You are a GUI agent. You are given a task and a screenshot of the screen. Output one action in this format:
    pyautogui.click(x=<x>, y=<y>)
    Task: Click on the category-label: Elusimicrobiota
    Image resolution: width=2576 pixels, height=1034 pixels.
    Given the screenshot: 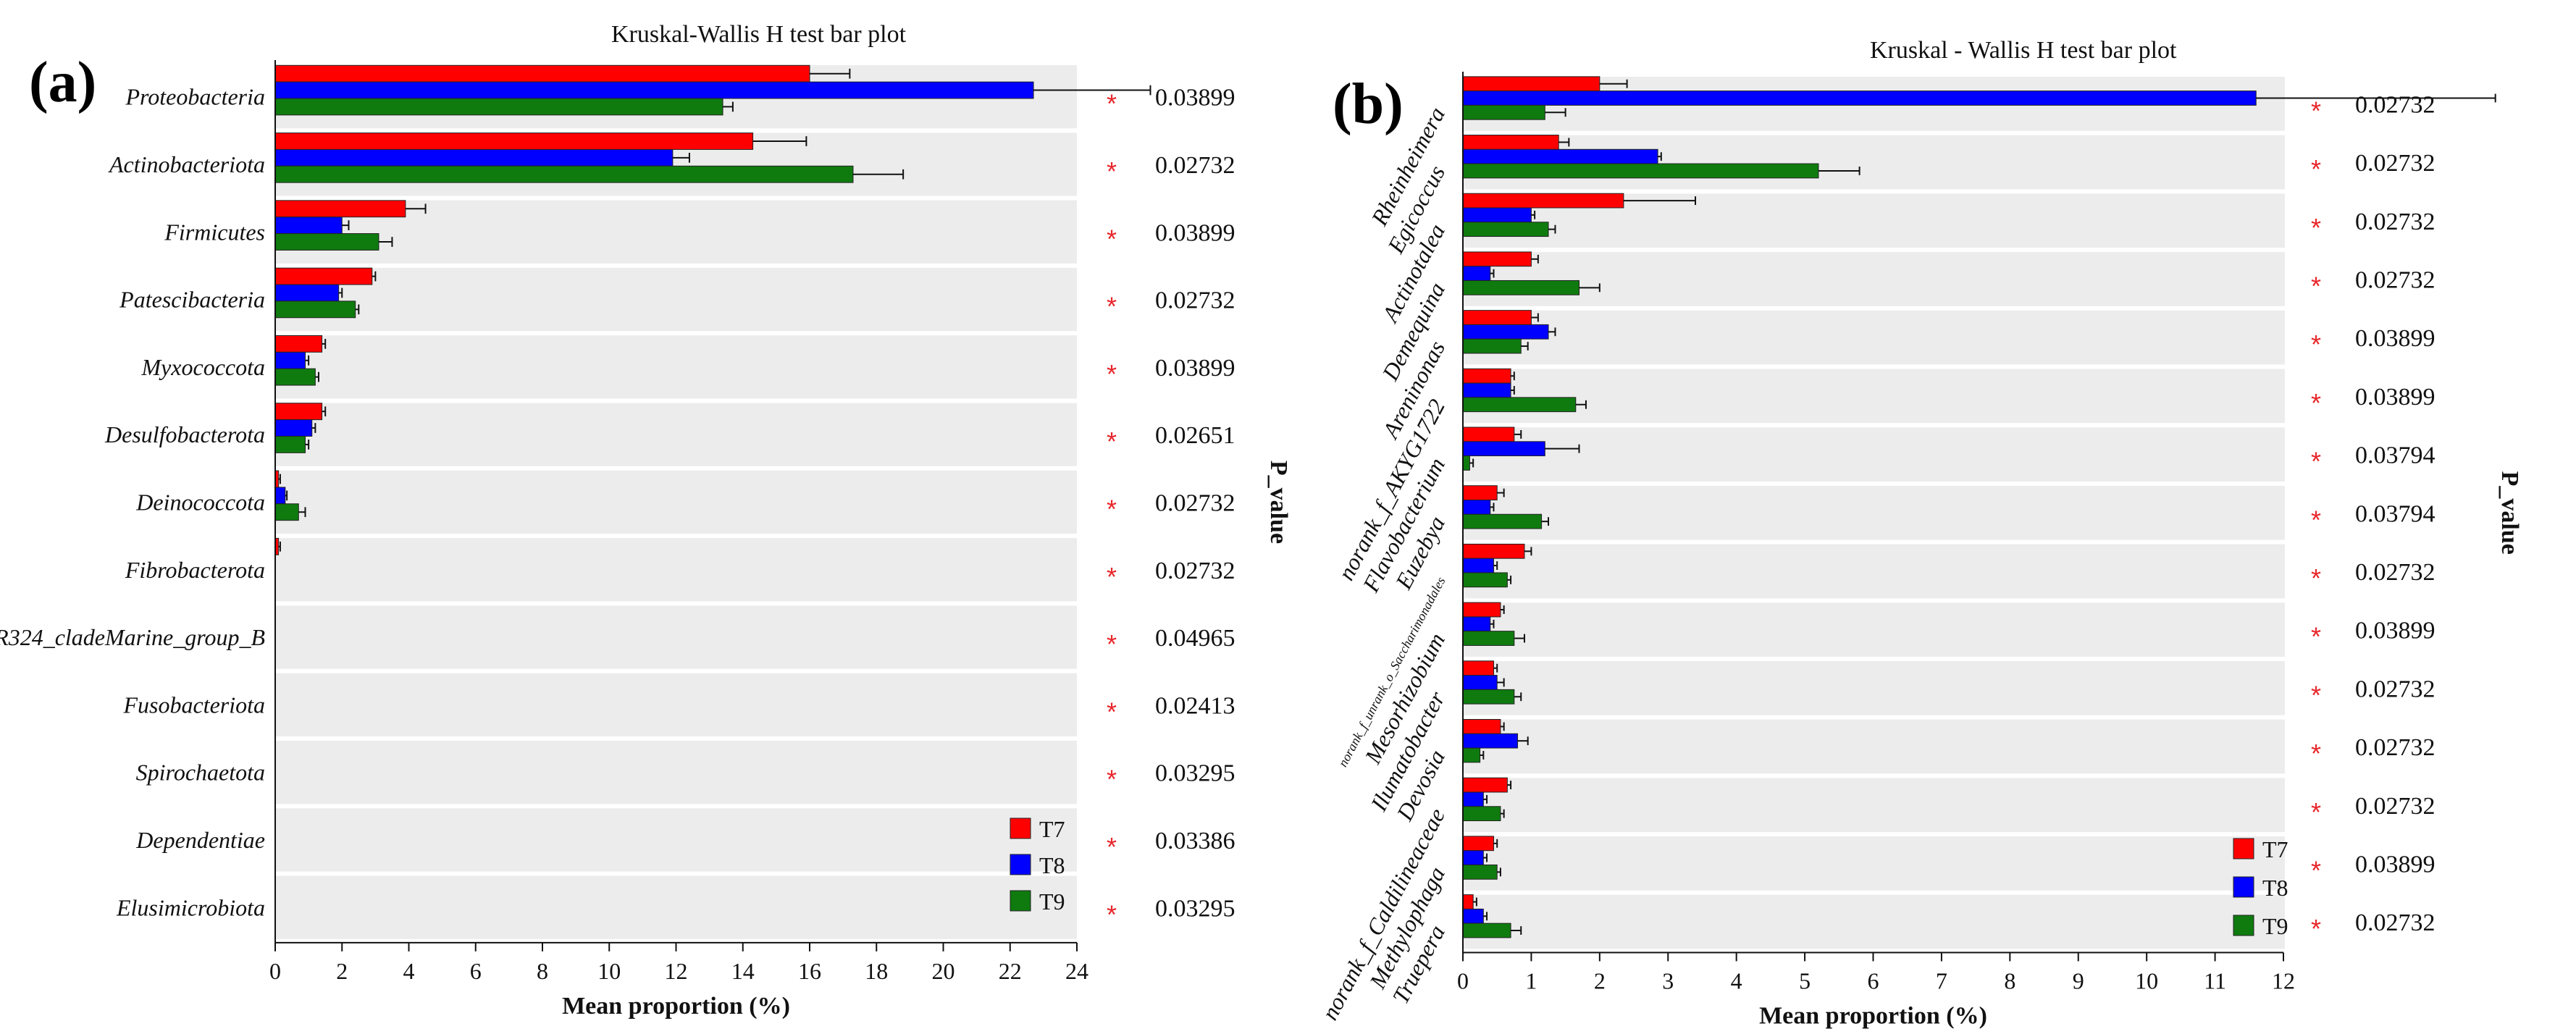 What is the action you would take?
    pyautogui.click(x=190, y=907)
    